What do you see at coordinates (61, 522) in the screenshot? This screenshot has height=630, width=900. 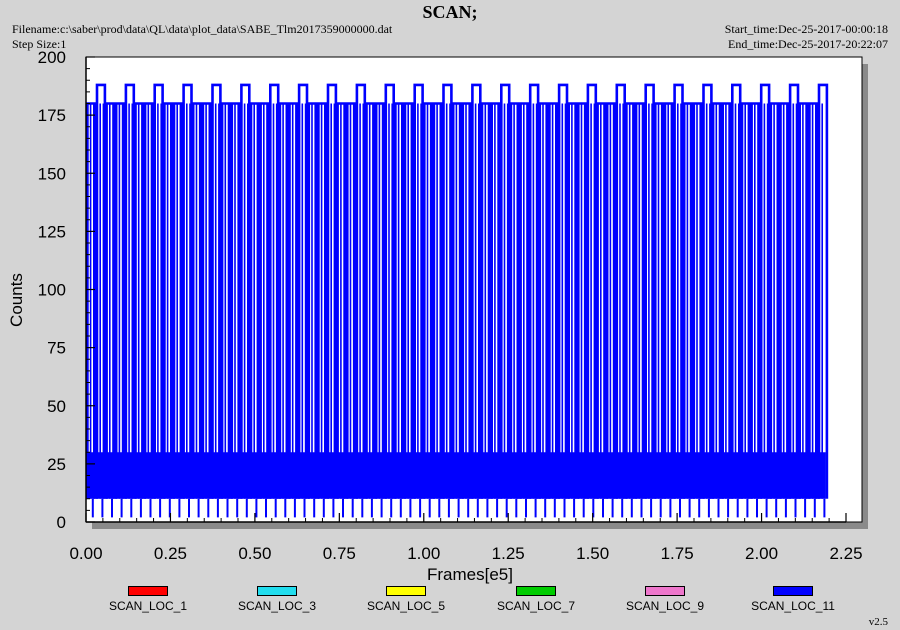 I see `y-tick-label: 0` at bounding box center [61, 522].